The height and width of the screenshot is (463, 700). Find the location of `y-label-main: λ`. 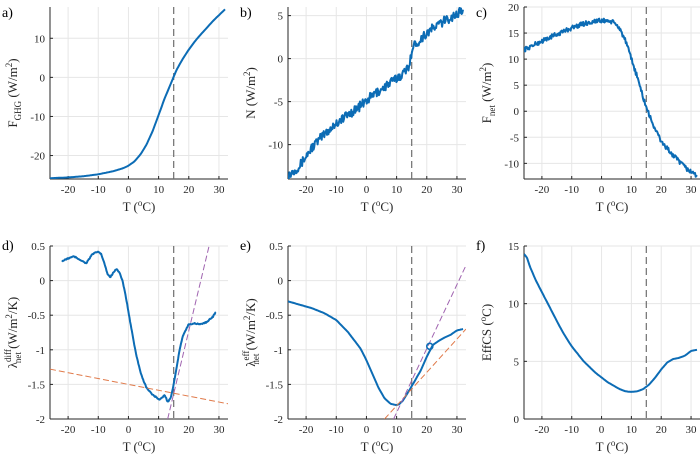

y-label-main: λ is located at coordinates (250, 363).